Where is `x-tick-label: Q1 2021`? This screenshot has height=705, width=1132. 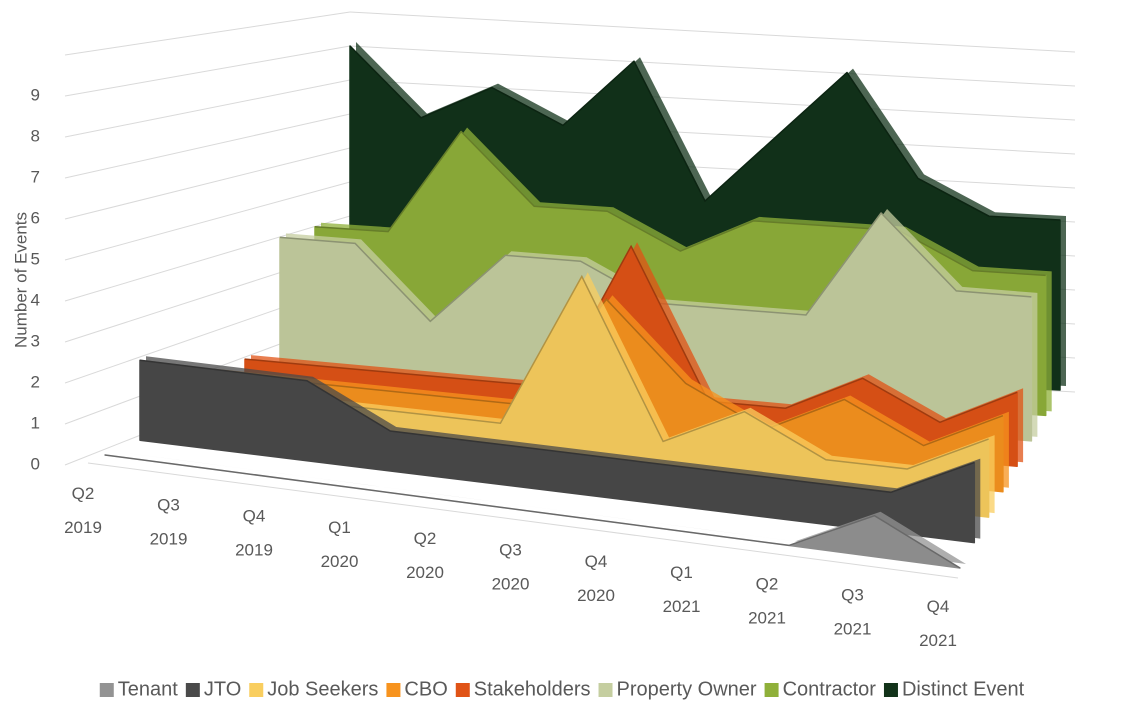
x-tick-label: Q1 2021 is located at coordinates (682, 590).